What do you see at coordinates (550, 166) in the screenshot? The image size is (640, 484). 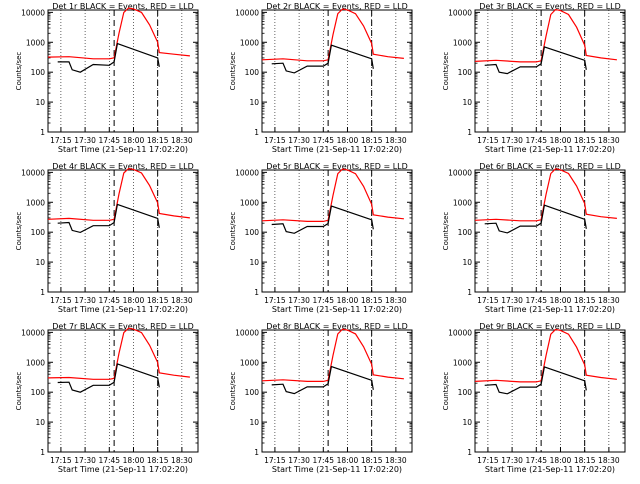 I see `plot-title: Det 6r BLACK = Events, RED = LLD` at bounding box center [550, 166].